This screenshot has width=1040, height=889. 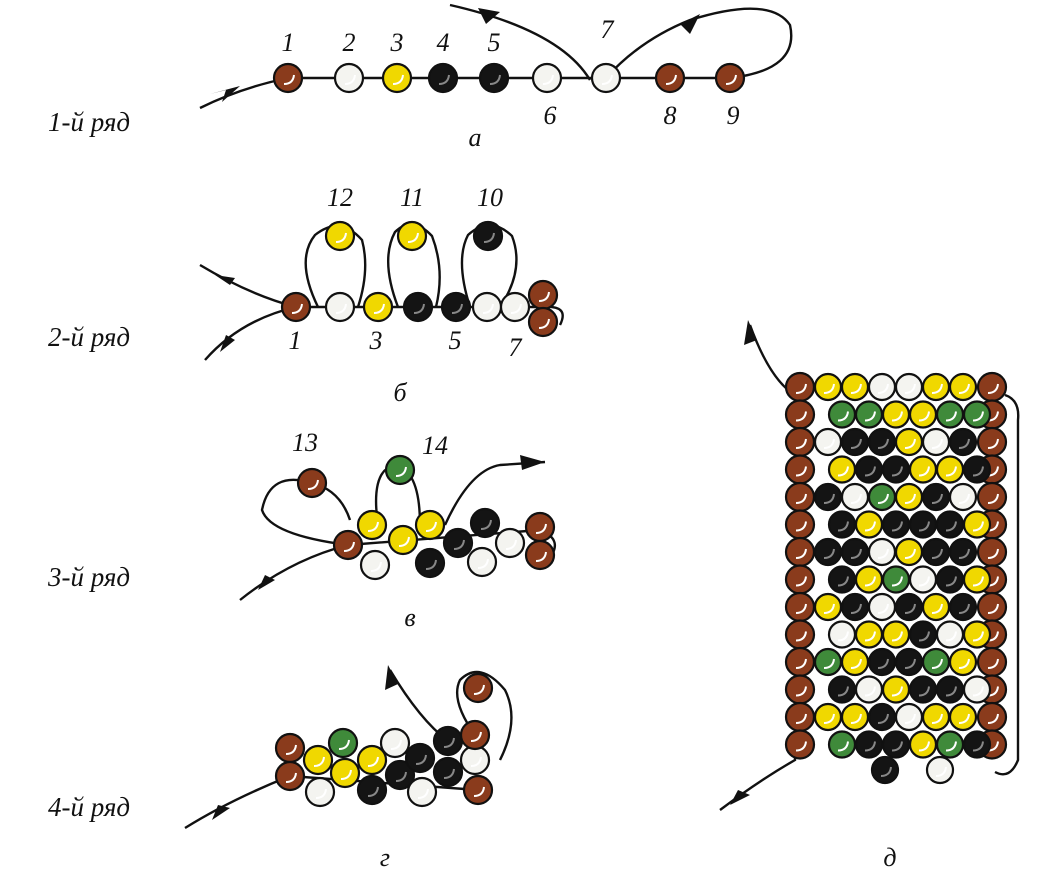 I want to click on bead-number: 1, so click(x=288, y=42).